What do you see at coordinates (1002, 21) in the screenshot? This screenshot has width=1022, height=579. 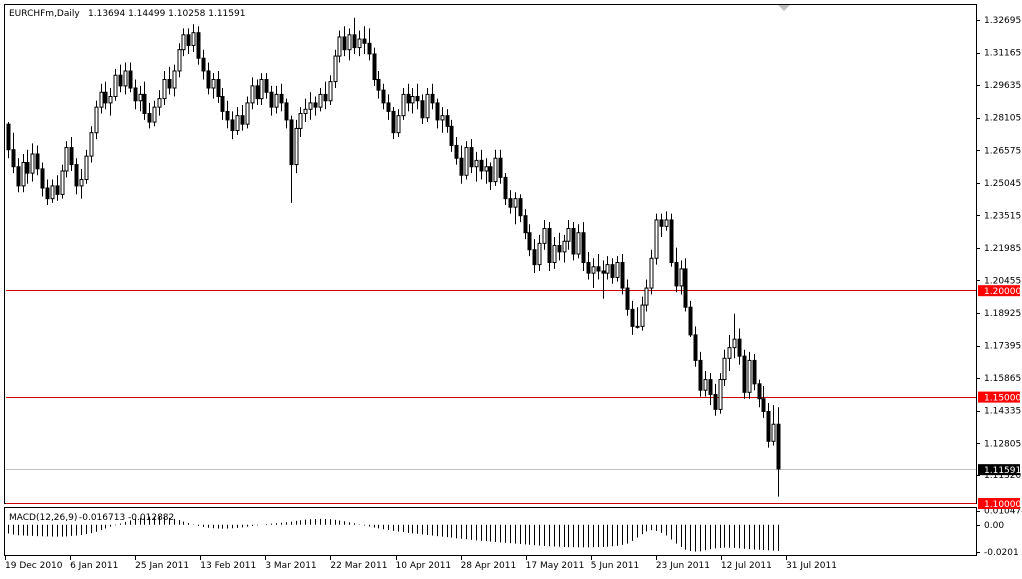 I see `price-tick-label: 1.32695` at bounding box center [1002, 21].